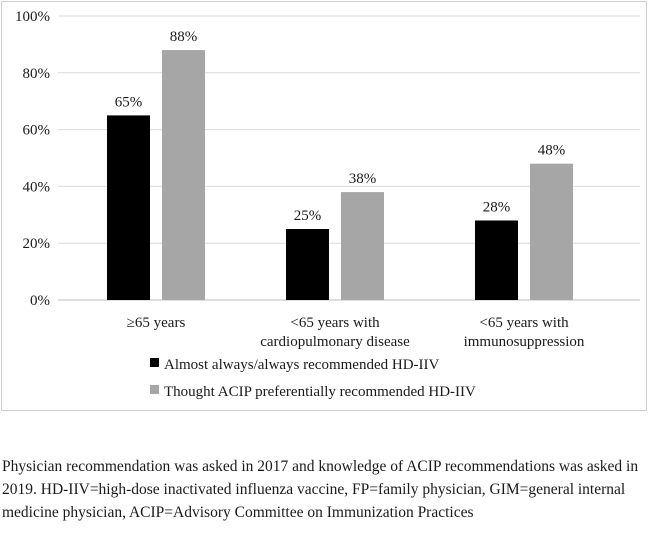 The image size is (650, 543). What do you see at coordinates (524, 323) in the screenshot?
I see `x-category-label-3-line1: <65 years with` at bounding box center [524, 323].